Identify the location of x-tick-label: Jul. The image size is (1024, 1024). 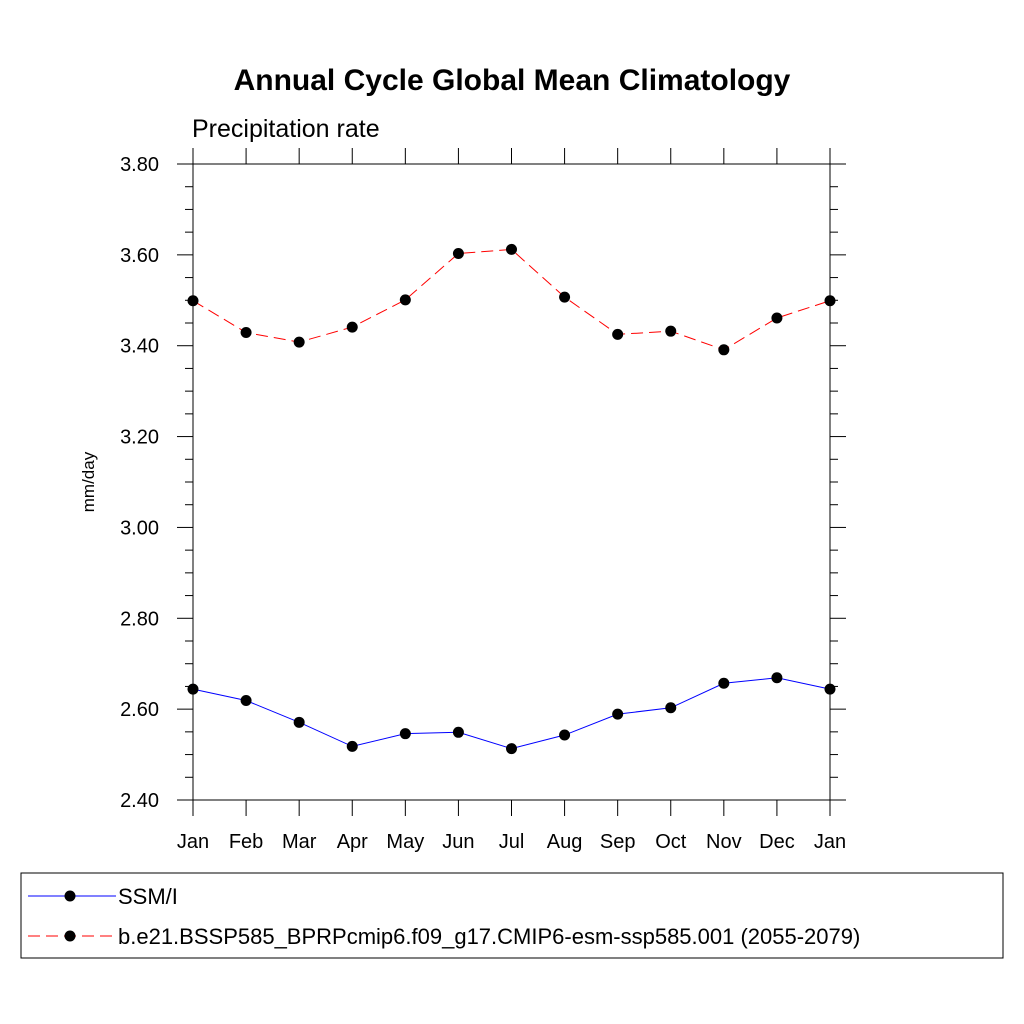
(512, 842).